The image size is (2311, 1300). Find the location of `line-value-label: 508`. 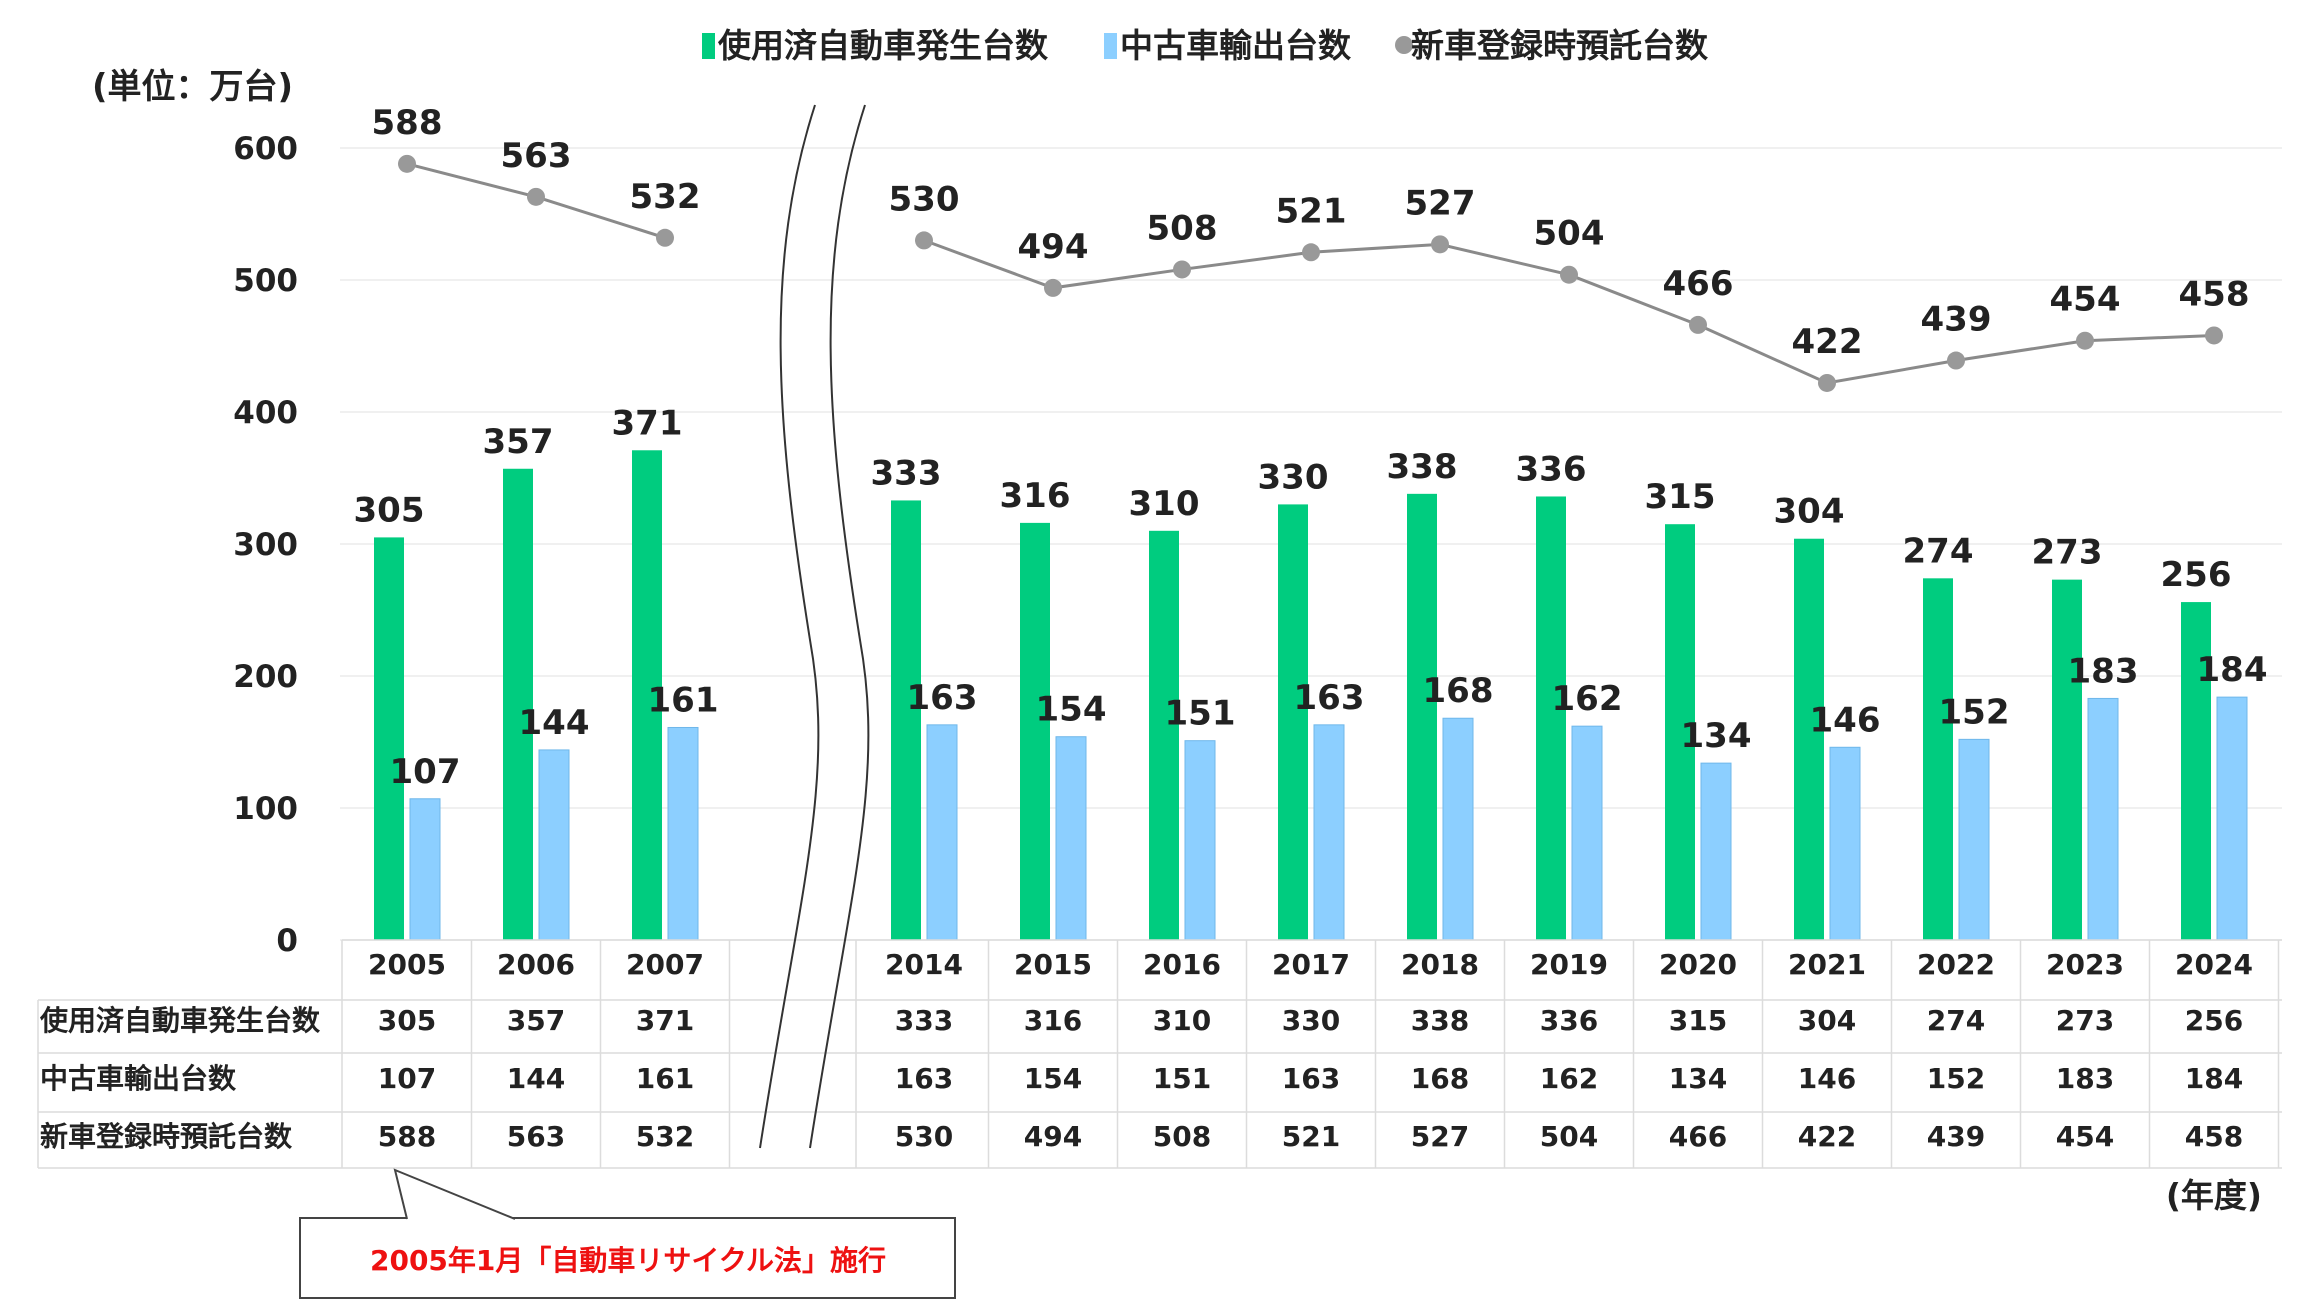

line-value-label: 508 is located at coordinates (1182, 228).